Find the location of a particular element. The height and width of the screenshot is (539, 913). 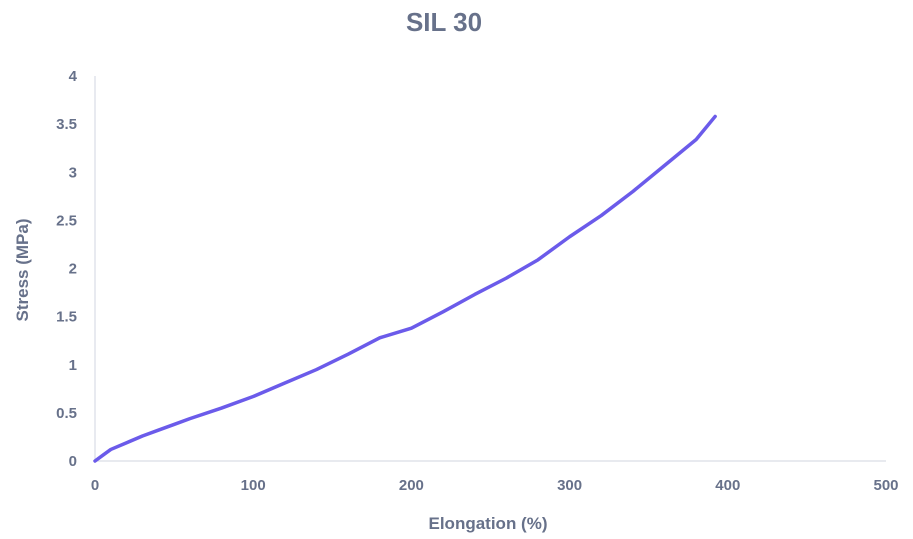

y-tick-label: 3.5 is located at coordinates (66, 124).